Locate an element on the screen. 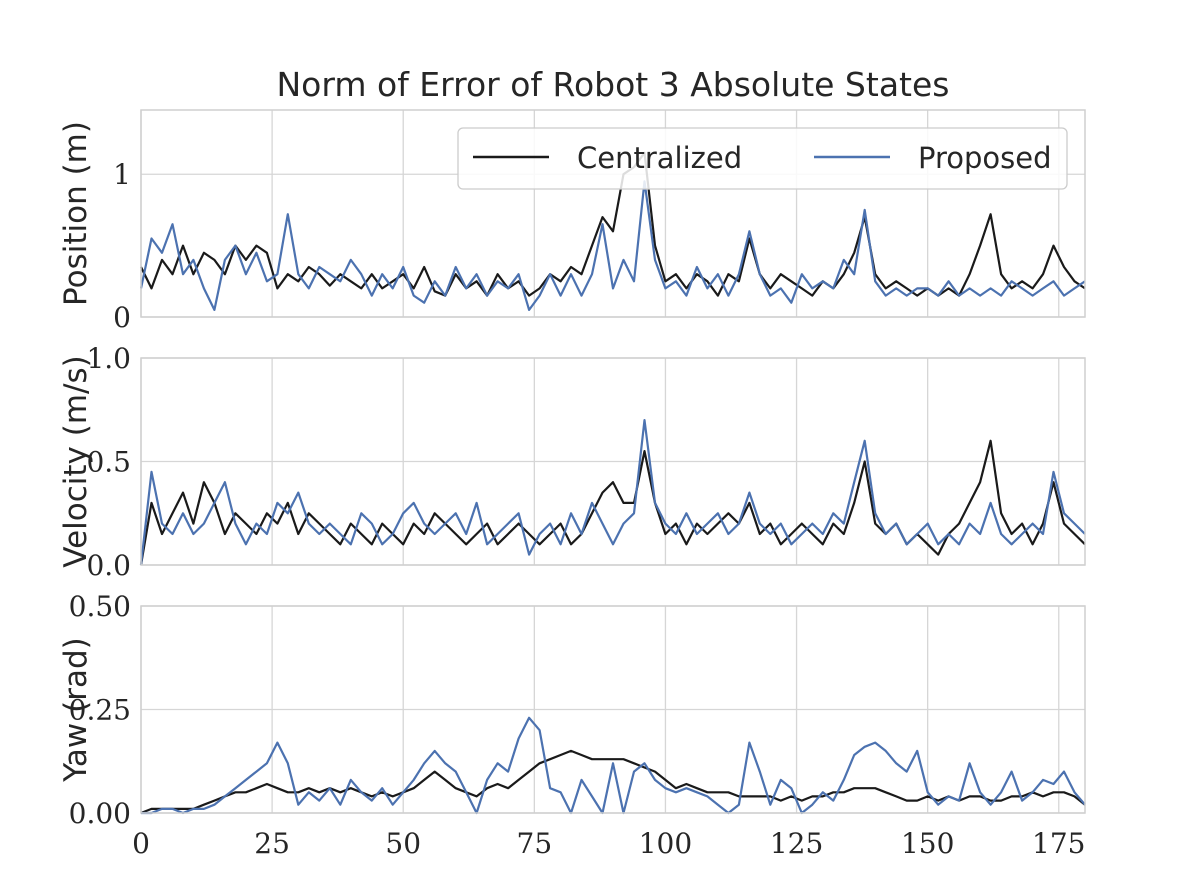 The height and width of the screenshot is (873, 1196). x-tick-label: 175 is located at coordinates (1058, 843).